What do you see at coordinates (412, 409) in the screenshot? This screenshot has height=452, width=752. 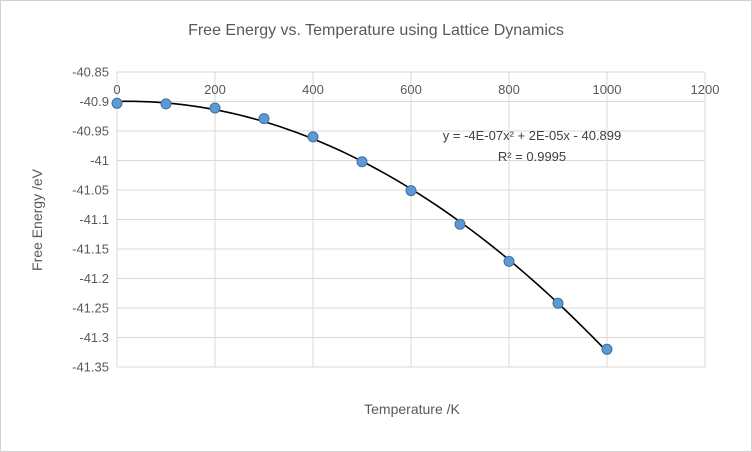 I see `x-axis-title: Temperature /K` at bounding box center [412, 409].